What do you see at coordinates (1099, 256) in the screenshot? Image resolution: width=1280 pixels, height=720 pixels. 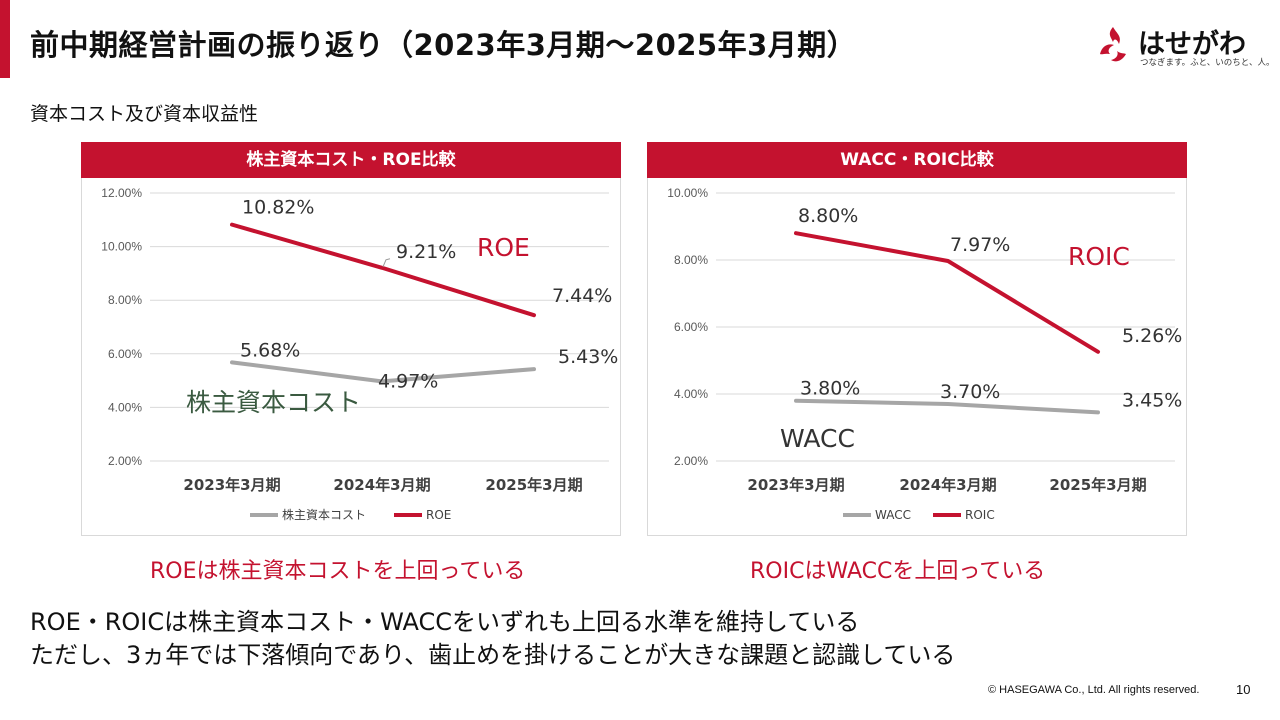 I see `series-annotation: ROIC` at bounding box center [1099, 256].